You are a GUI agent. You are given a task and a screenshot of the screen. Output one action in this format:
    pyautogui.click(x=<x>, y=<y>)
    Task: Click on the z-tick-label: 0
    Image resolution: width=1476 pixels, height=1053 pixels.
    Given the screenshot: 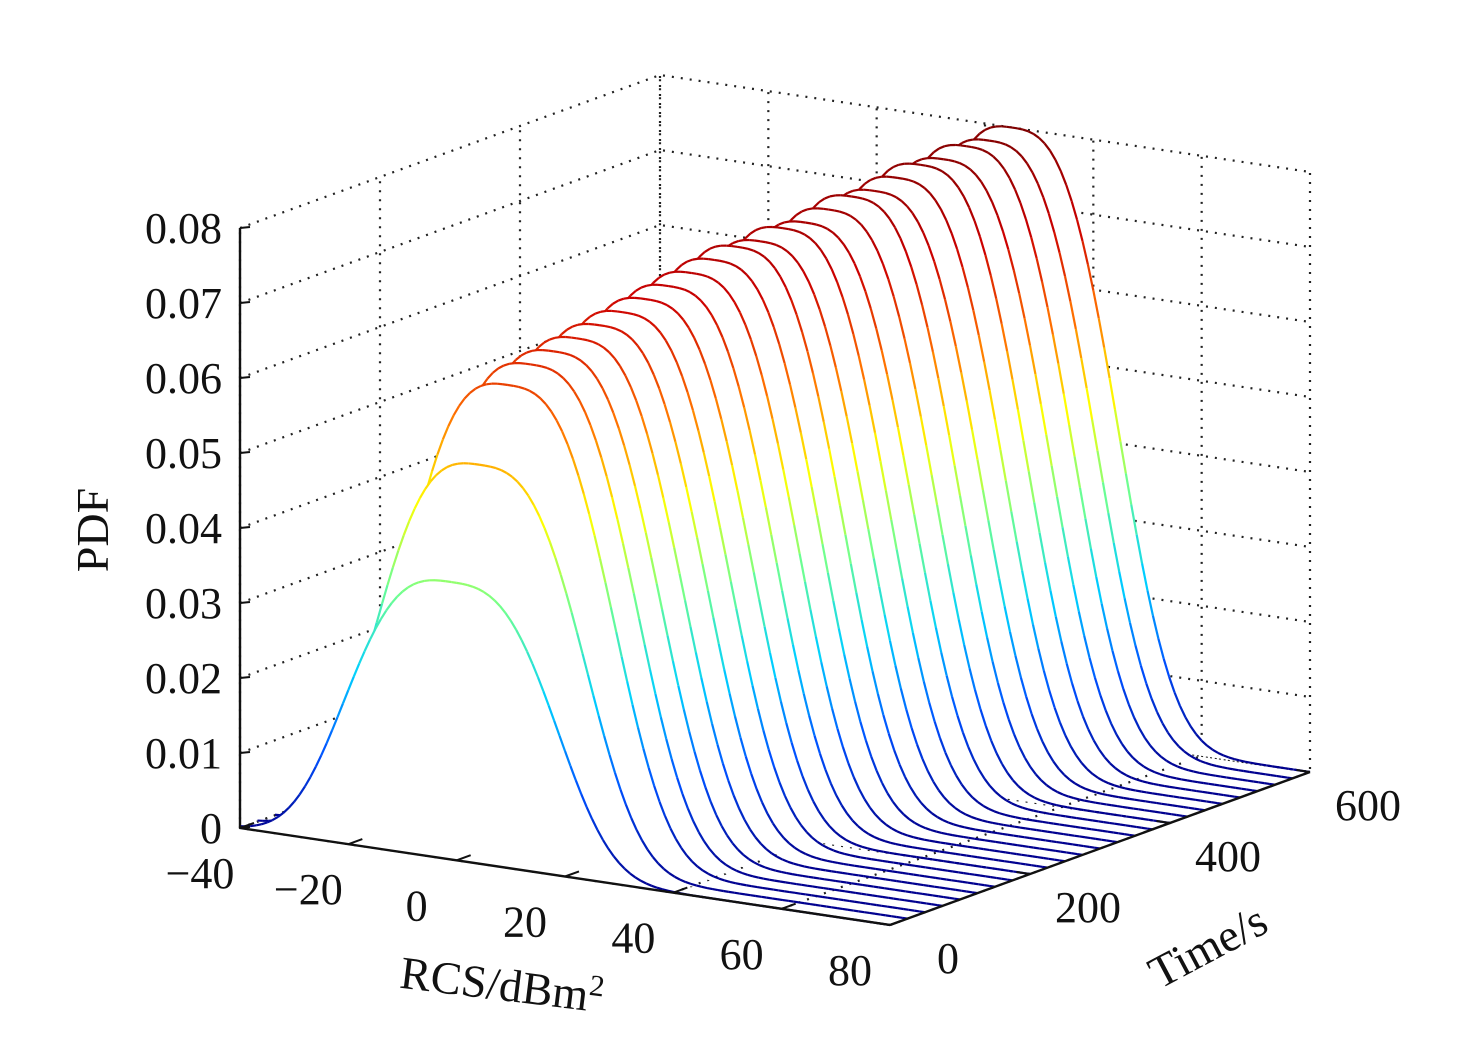 What is the action you would take?
    pyautogui.click(x=211, y=828)
    